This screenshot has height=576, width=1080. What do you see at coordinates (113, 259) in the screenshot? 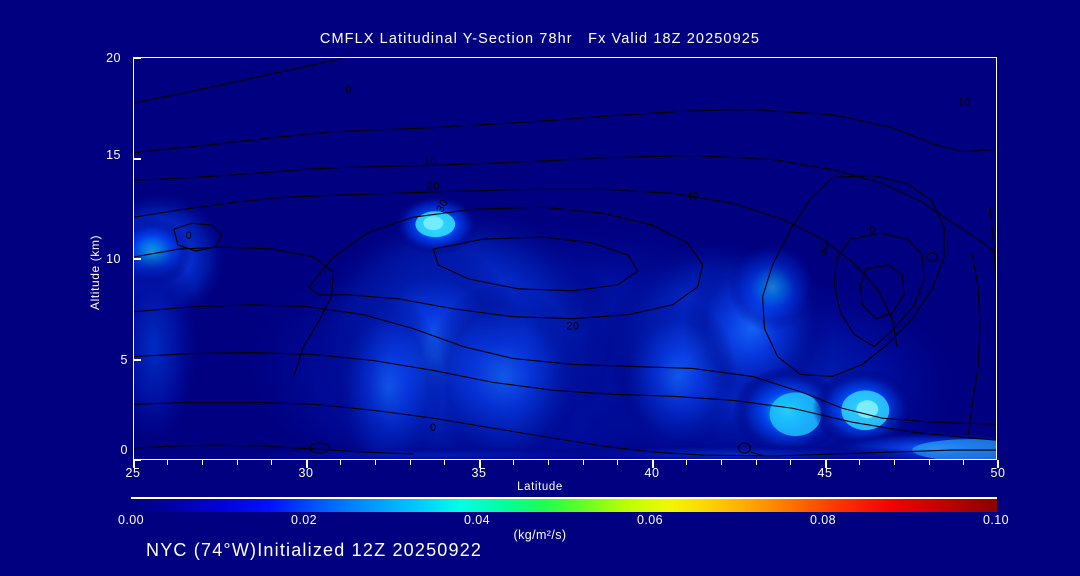
I see `y-tick-label-10: 10` at bounding box center [113, 259].